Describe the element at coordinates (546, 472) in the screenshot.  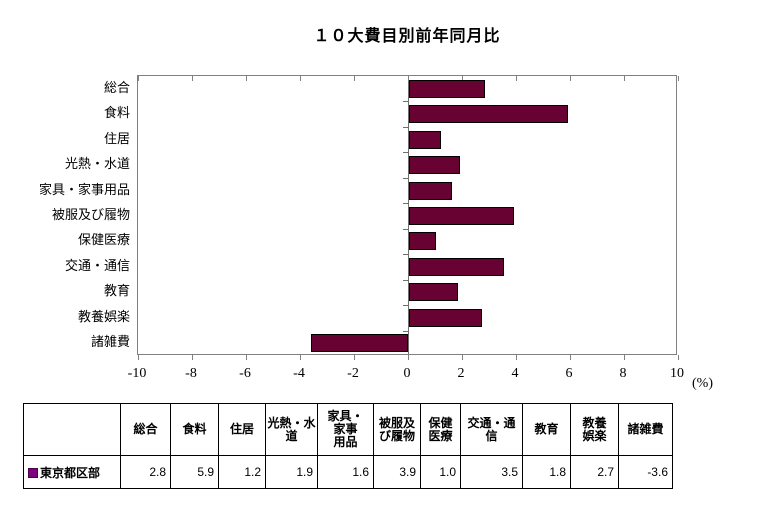
I see `table-value-cell: 1.8` at that location.